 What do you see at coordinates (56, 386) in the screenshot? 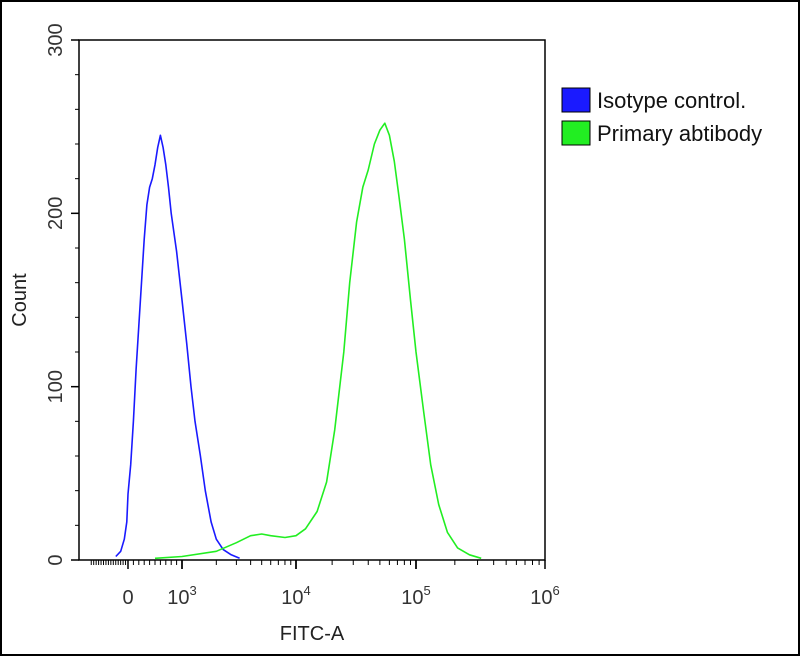
I see `y-tick-label: 100` at bounding box center [56, 386].